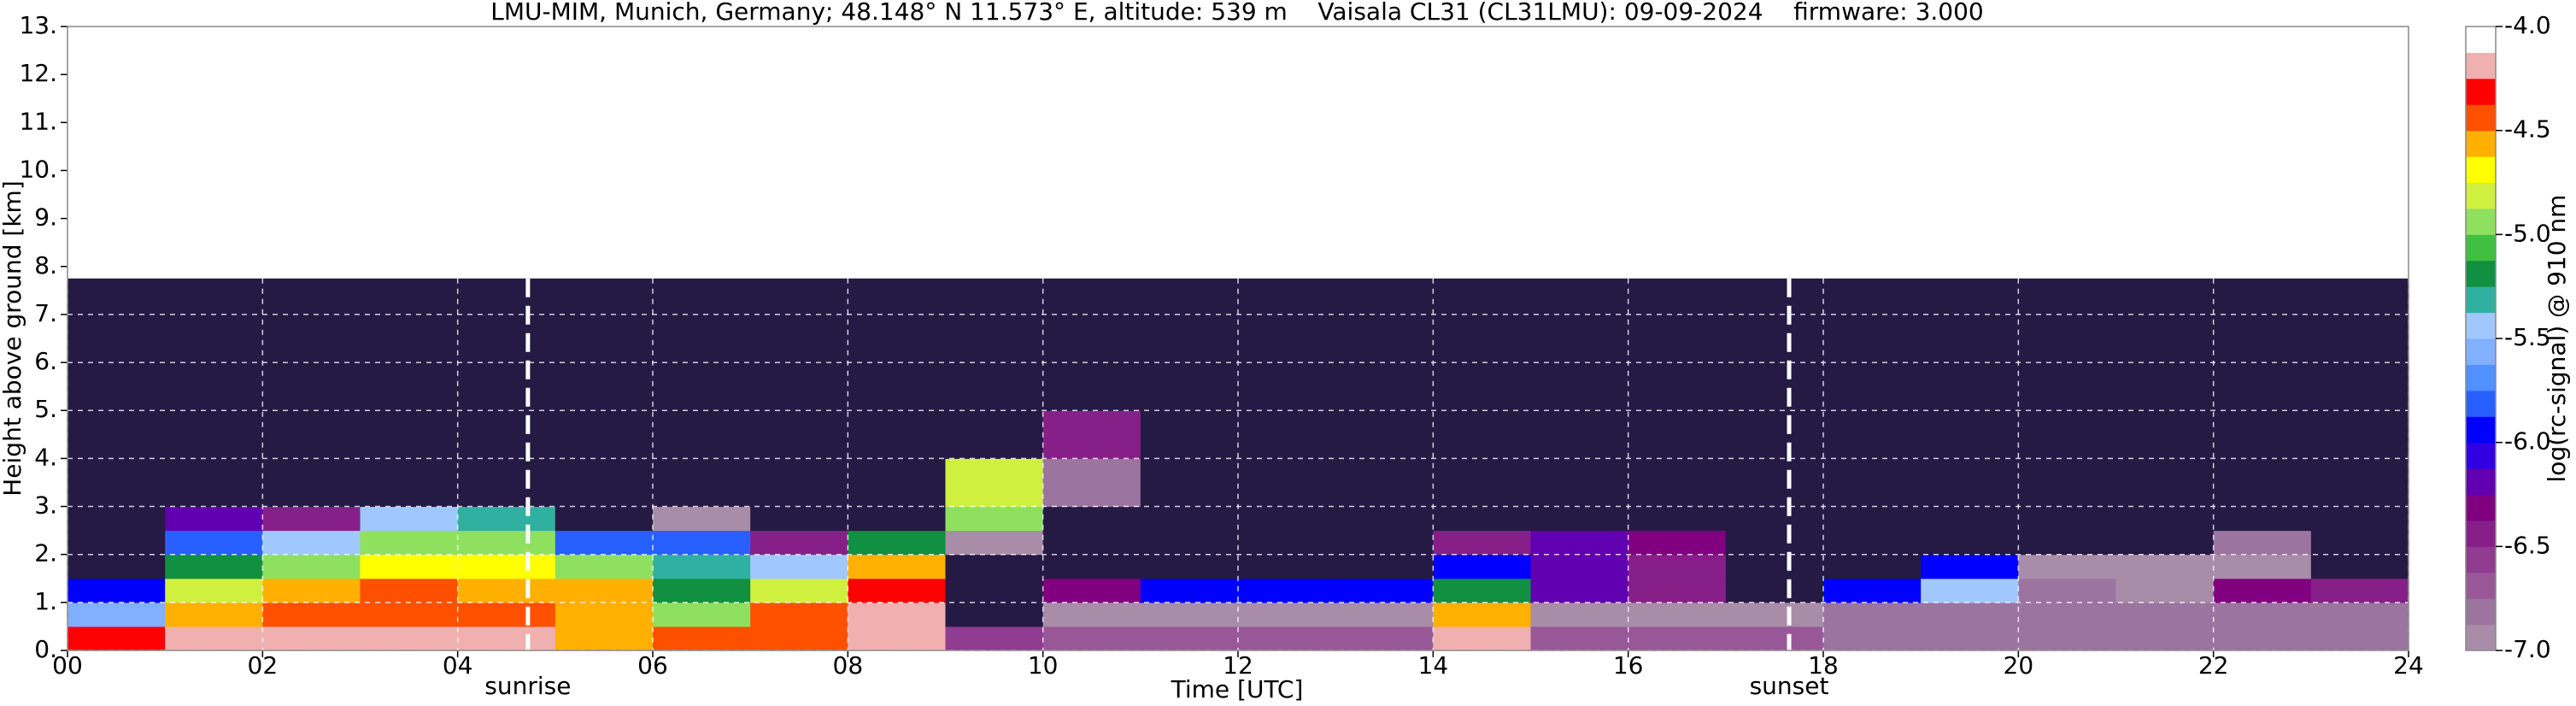 This screenshot has width=2576, height=706. What do you see at coordinates (2527, 649) in the screenshot?
I see `colorbar-tick-label: -7.0` at bounding box center [2527, 649].